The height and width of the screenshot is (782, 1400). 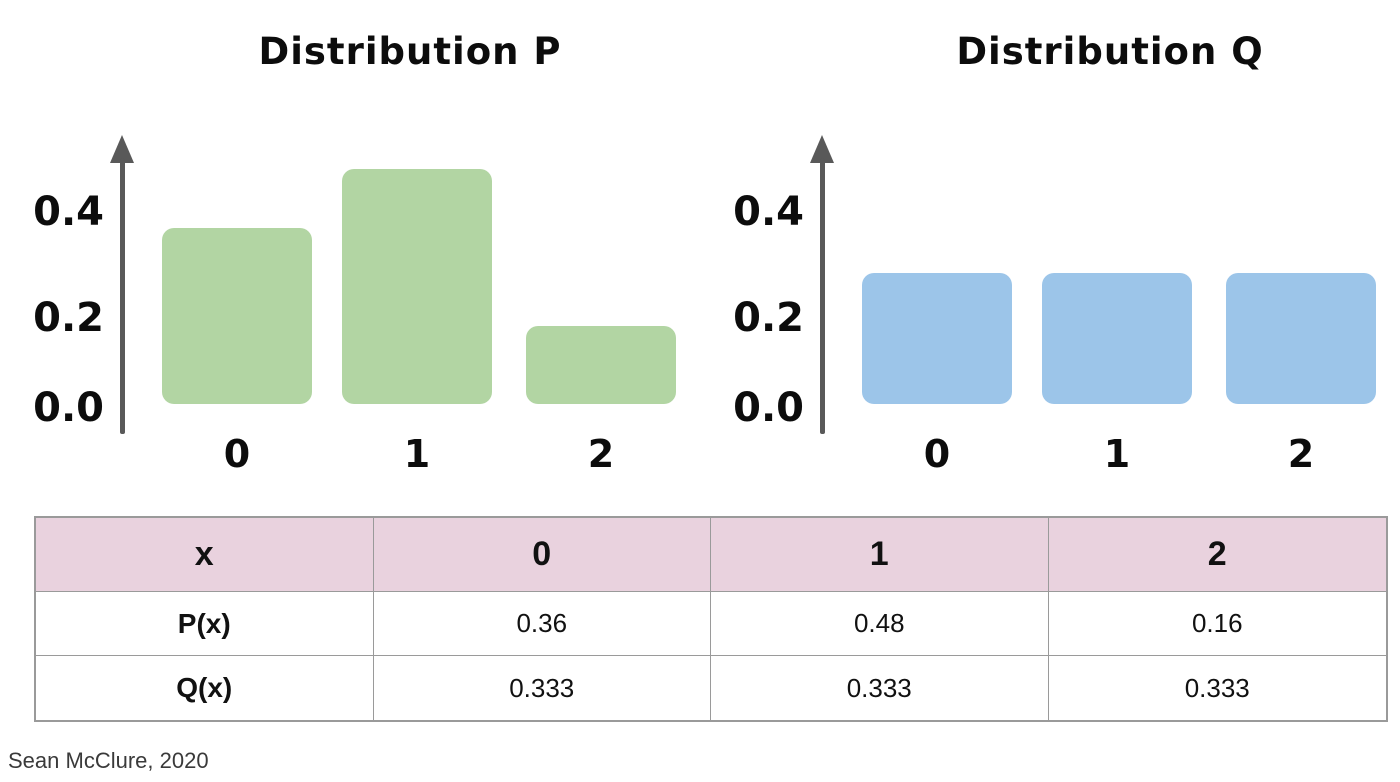 What do you see at coordinates (205, 624) in the screenshot?
I see `row-label-px: P(x)` at bounding box center [205, 624].